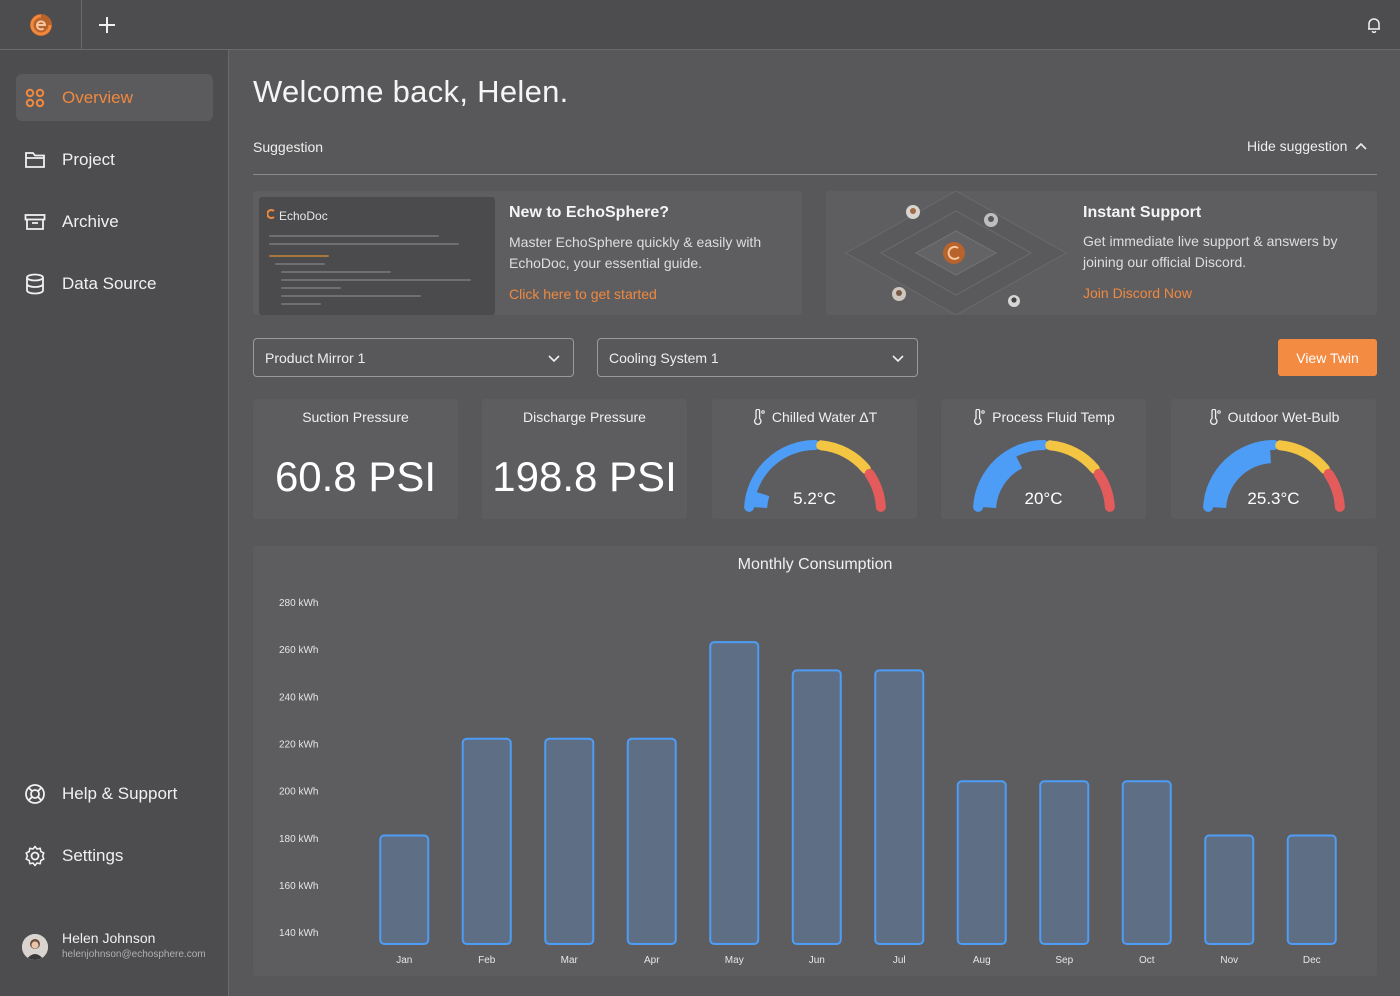 Image resolution: width=1400 pixels, height=996 pixels. What do you see at coordinates (1053, 417) in the screenshot?
I see `metric-title-text: Process Fluid Temp` at bounding box center [1053, 417].